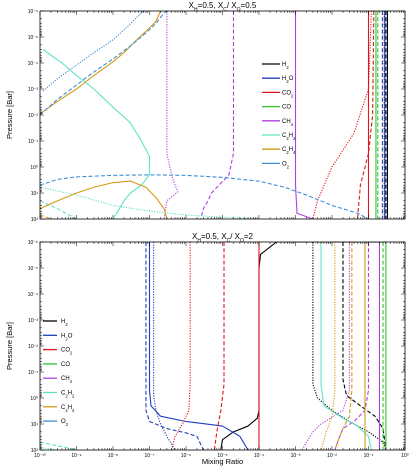  Describe the element at coordinates (149, 456) in the screenshot. I see `x-tick-label: 10⁻⁷` at that location.